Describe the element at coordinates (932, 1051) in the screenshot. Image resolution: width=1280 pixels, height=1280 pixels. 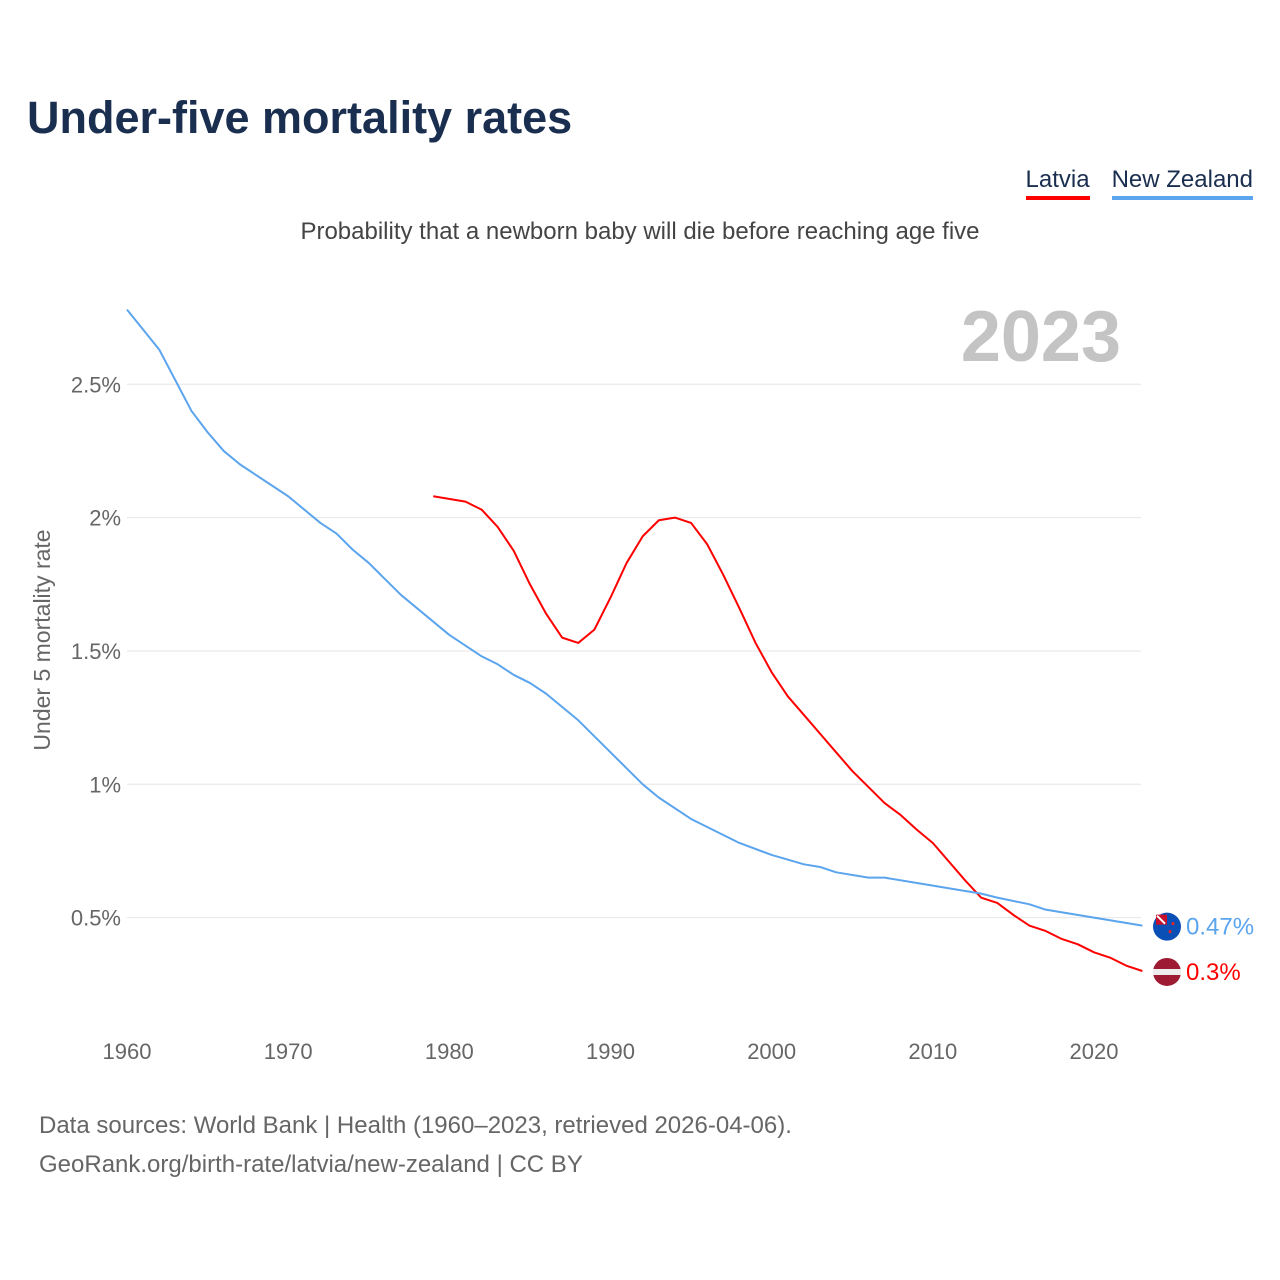
I see `x-tick-label: 2010` at that location.